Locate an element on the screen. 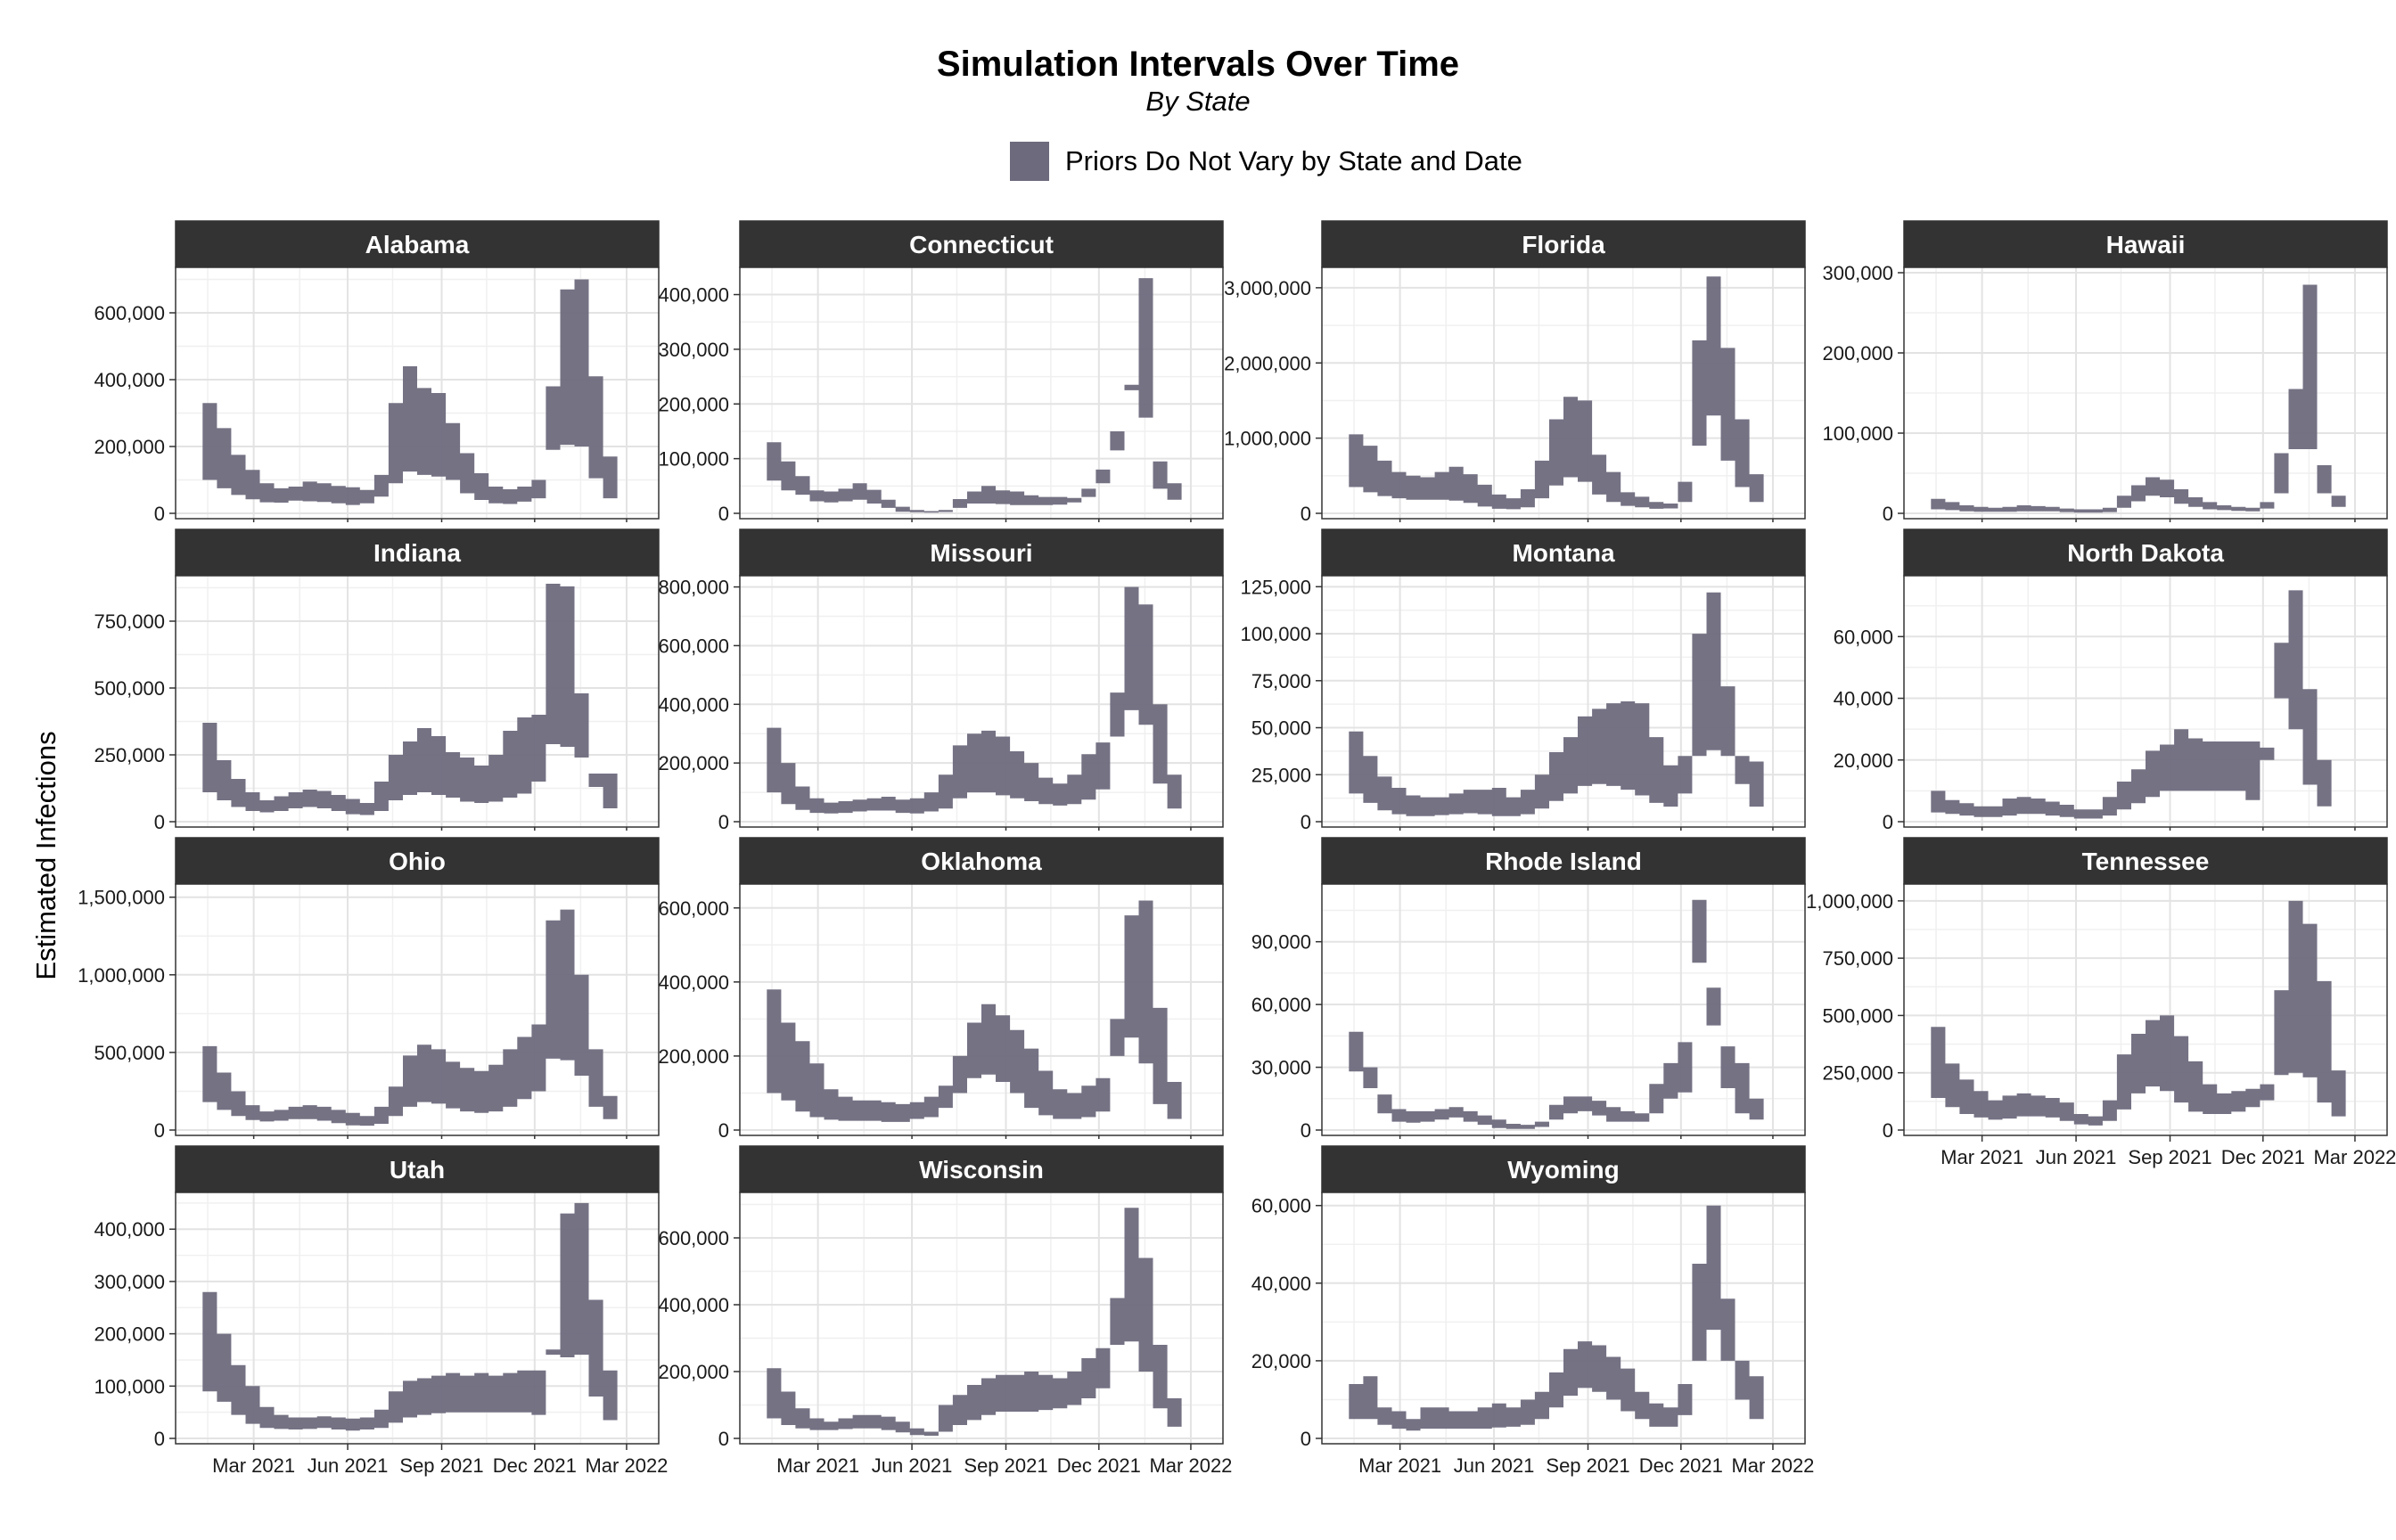 The width and height of the screenshot is (2396, 1540). x-tick-label: Jun 2021 is located at coordinates (348, 1465).